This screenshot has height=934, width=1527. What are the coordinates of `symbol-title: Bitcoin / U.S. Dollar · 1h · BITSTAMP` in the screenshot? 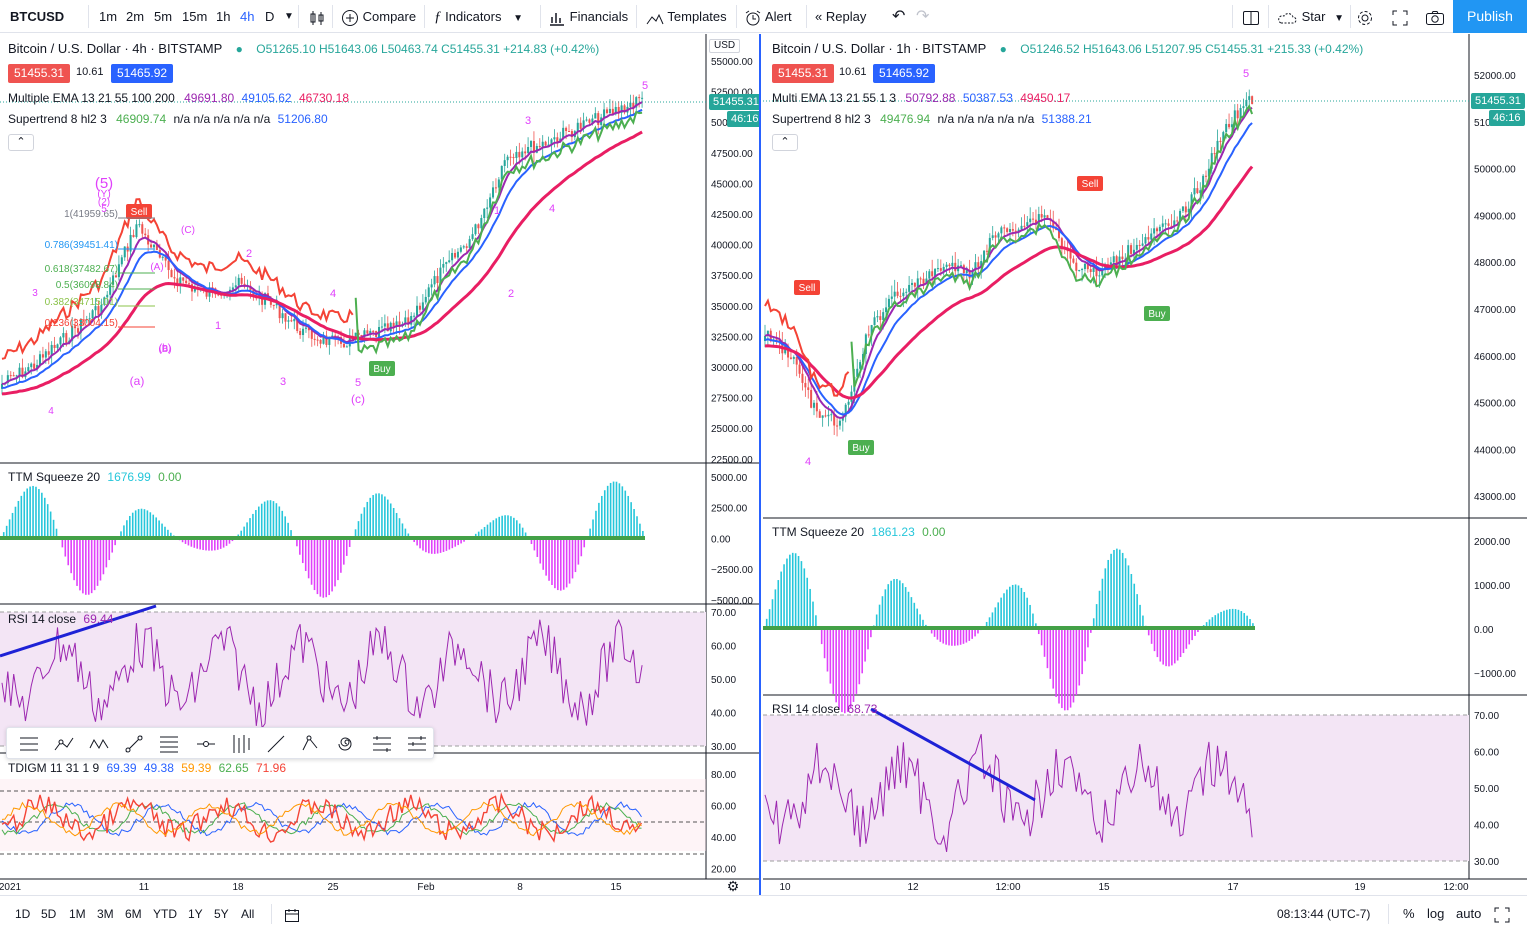 It's located at (879, 48).